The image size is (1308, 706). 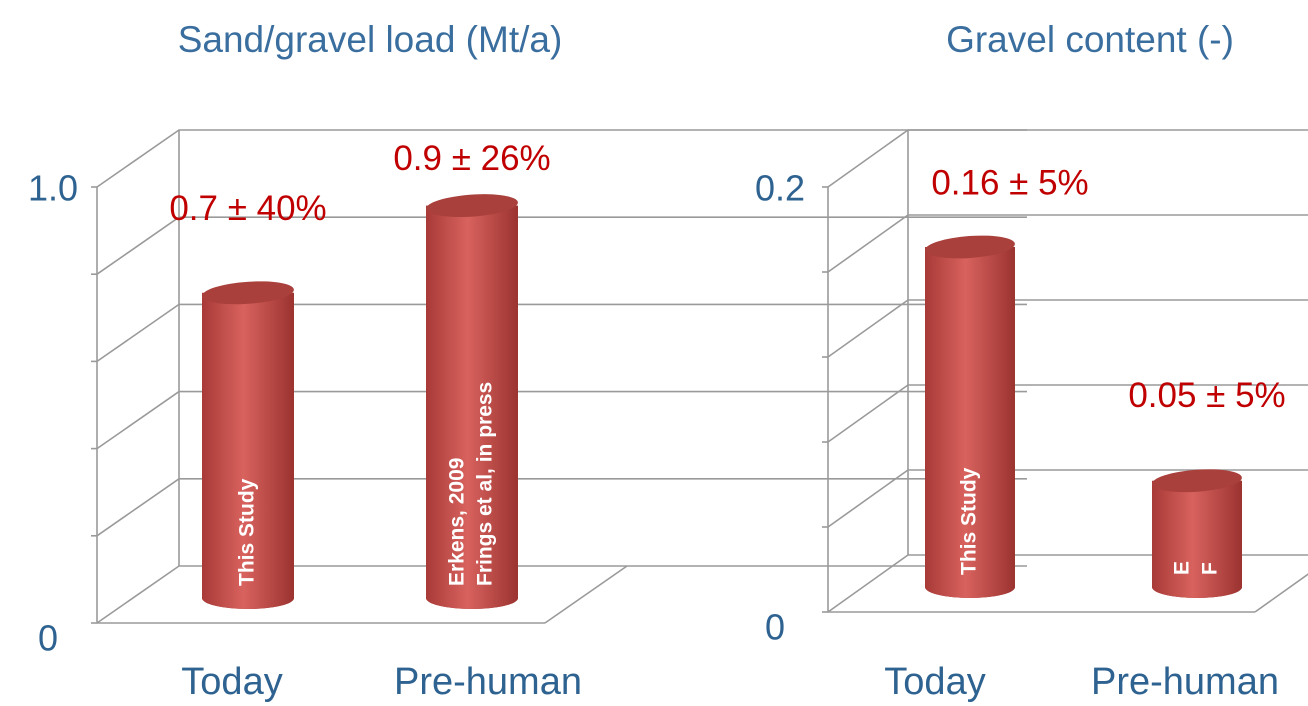 I want to click on y-tick-label: 0.2, so click(x=780, y=188).